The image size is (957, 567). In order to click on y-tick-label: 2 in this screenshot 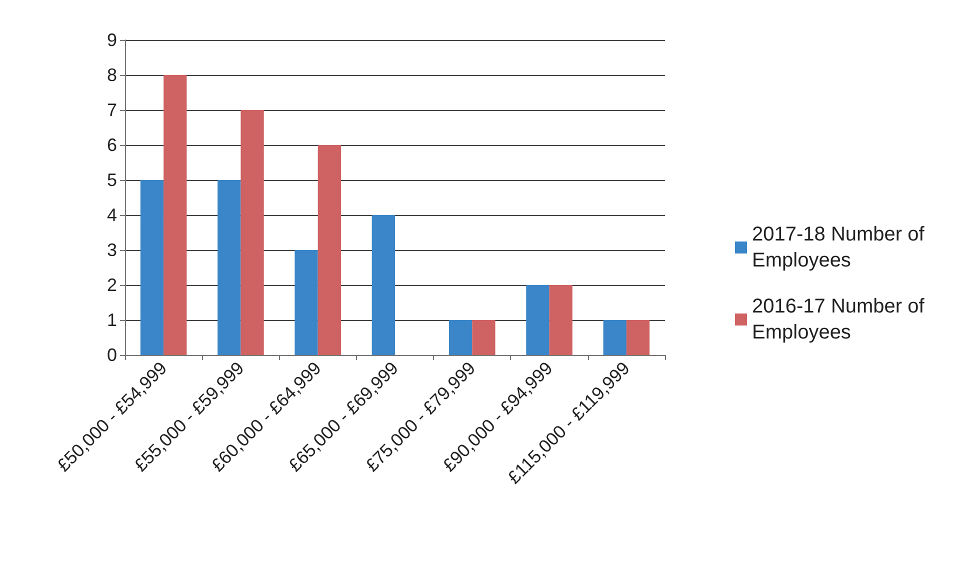, I will do `click(111, 285)`.